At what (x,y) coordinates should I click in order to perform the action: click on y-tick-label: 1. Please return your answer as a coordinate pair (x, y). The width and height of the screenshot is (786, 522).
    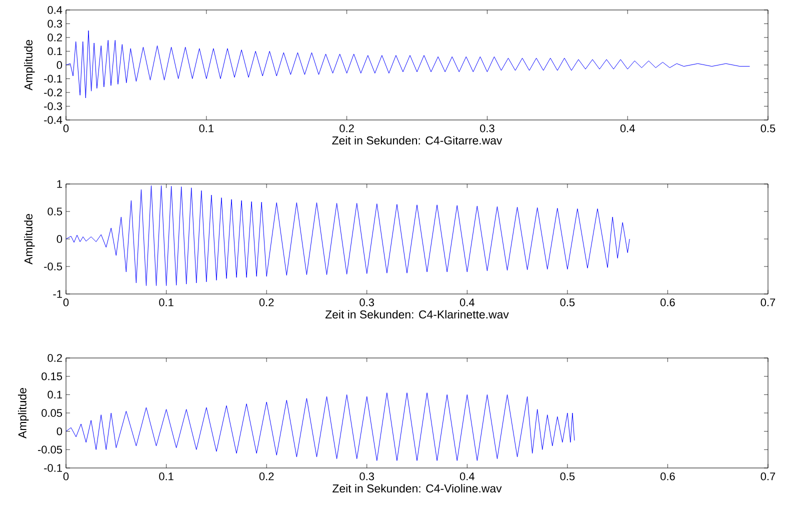
    Looking at the image, I should click on (59, 184).